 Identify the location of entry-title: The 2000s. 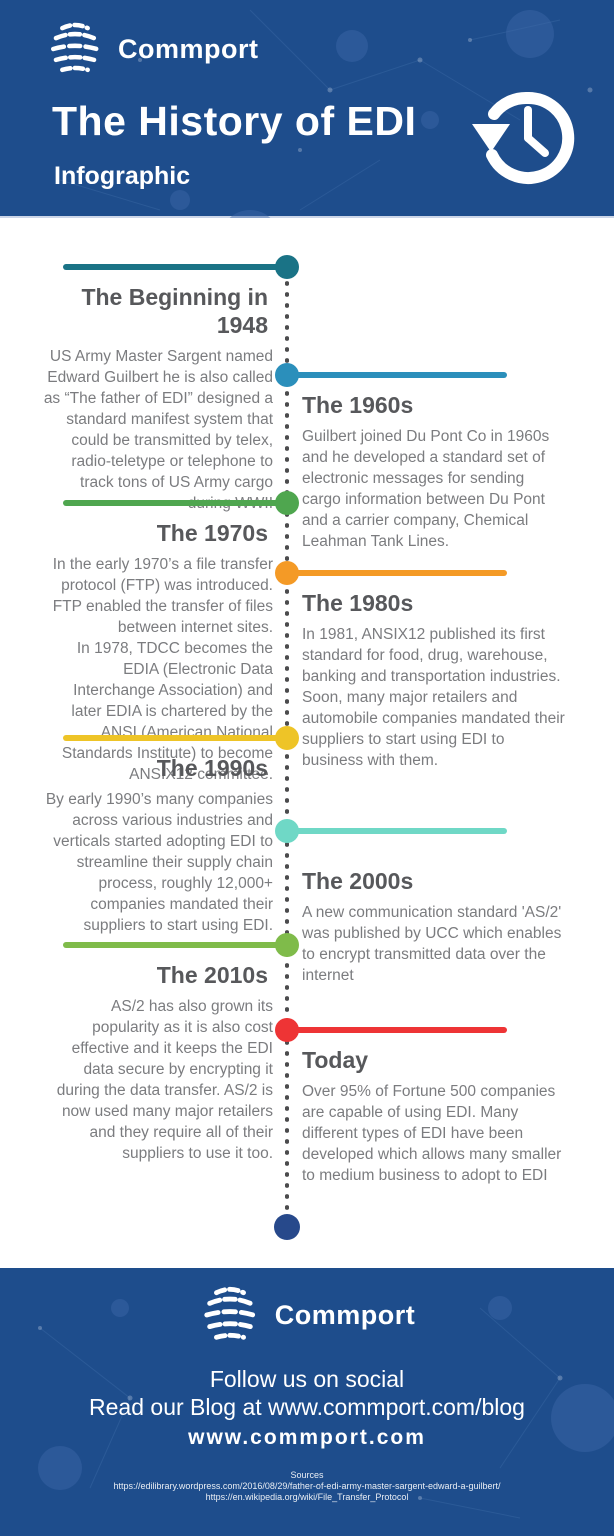
(358, 881).